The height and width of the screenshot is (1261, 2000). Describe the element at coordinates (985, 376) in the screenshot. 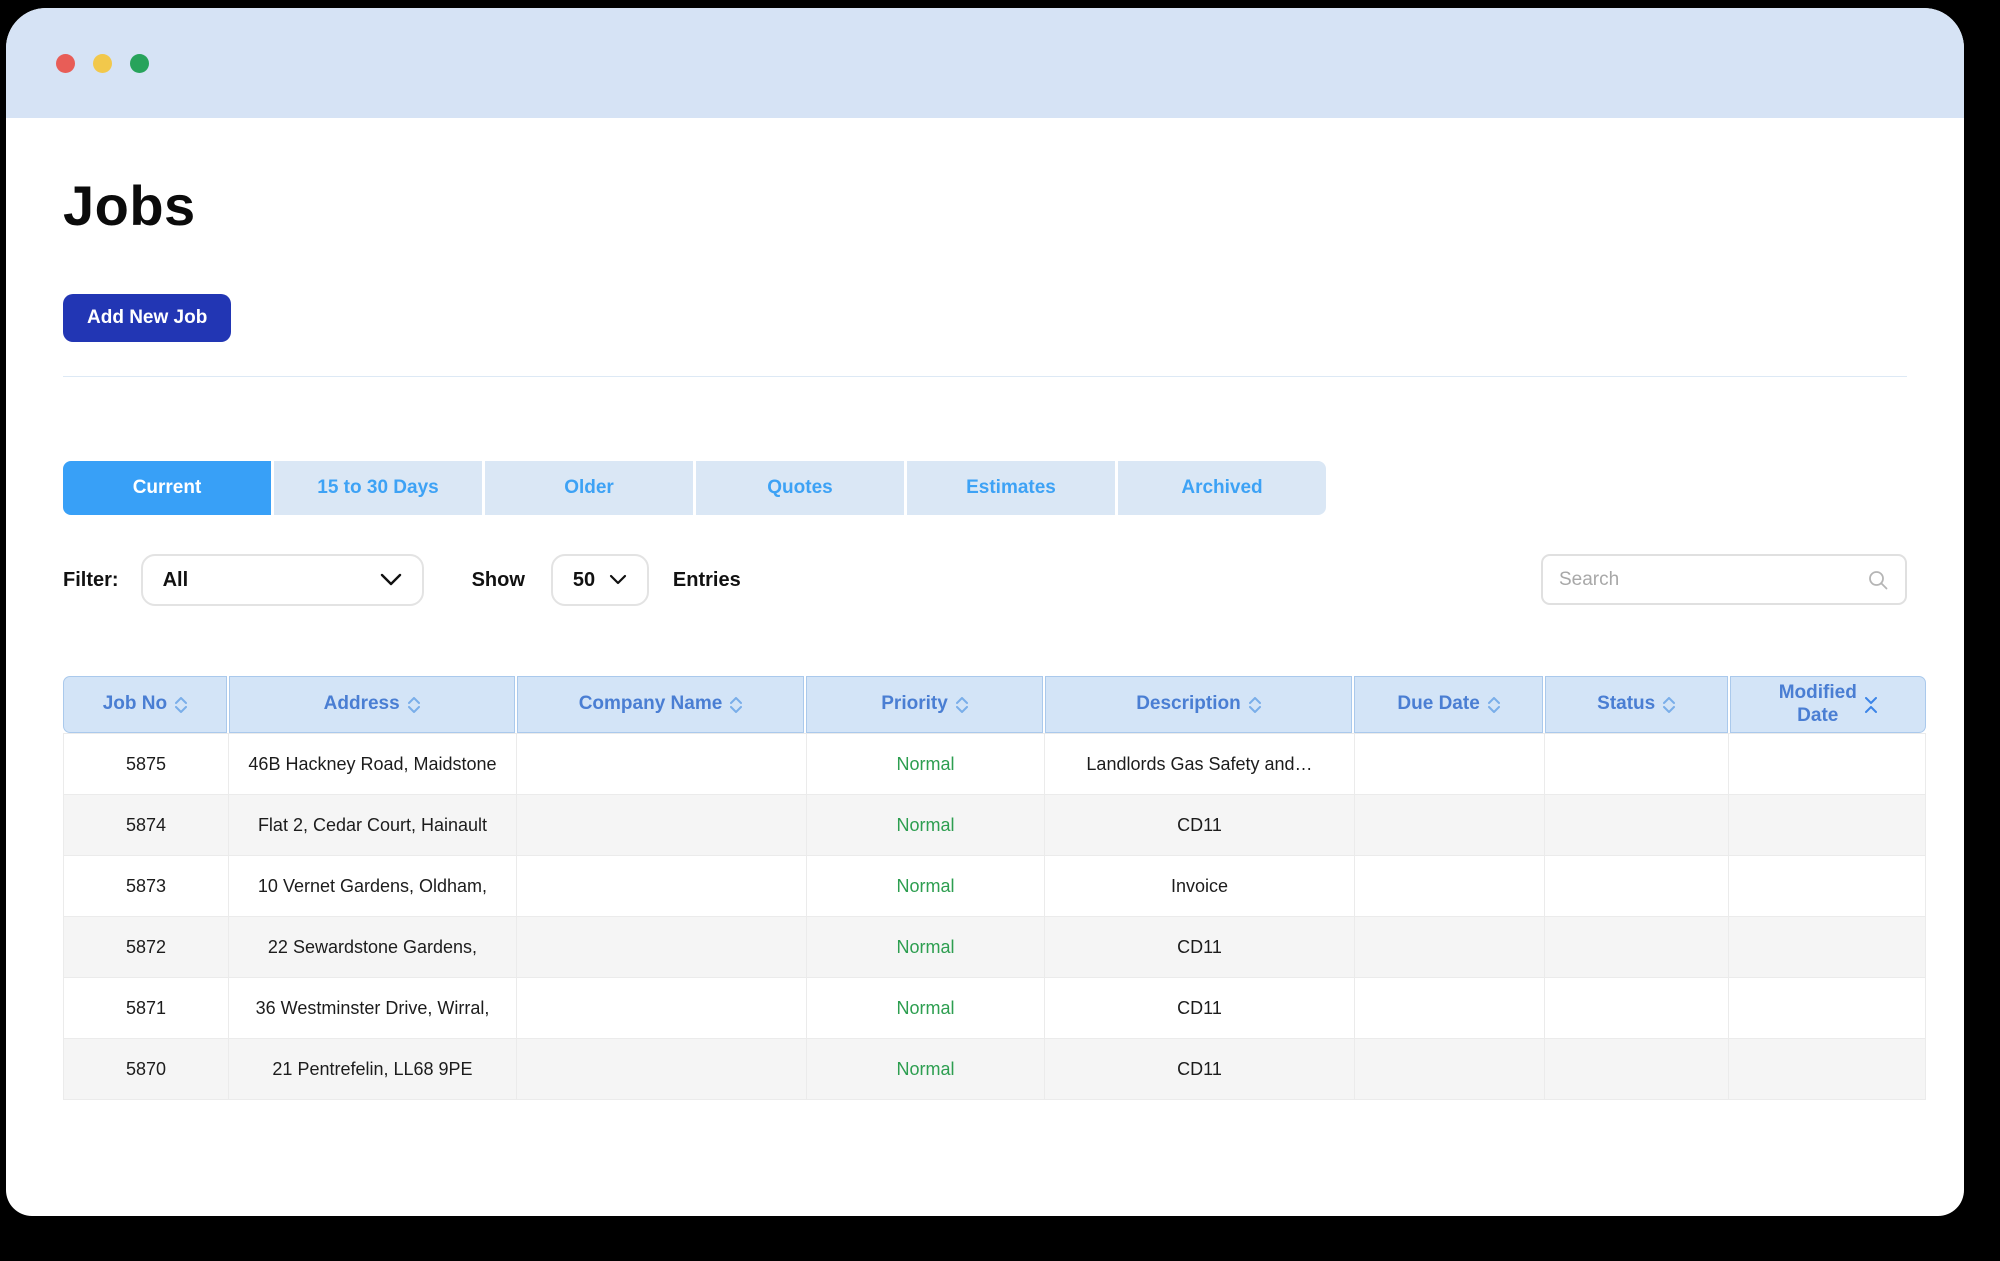

I see `section-divider` at that location.